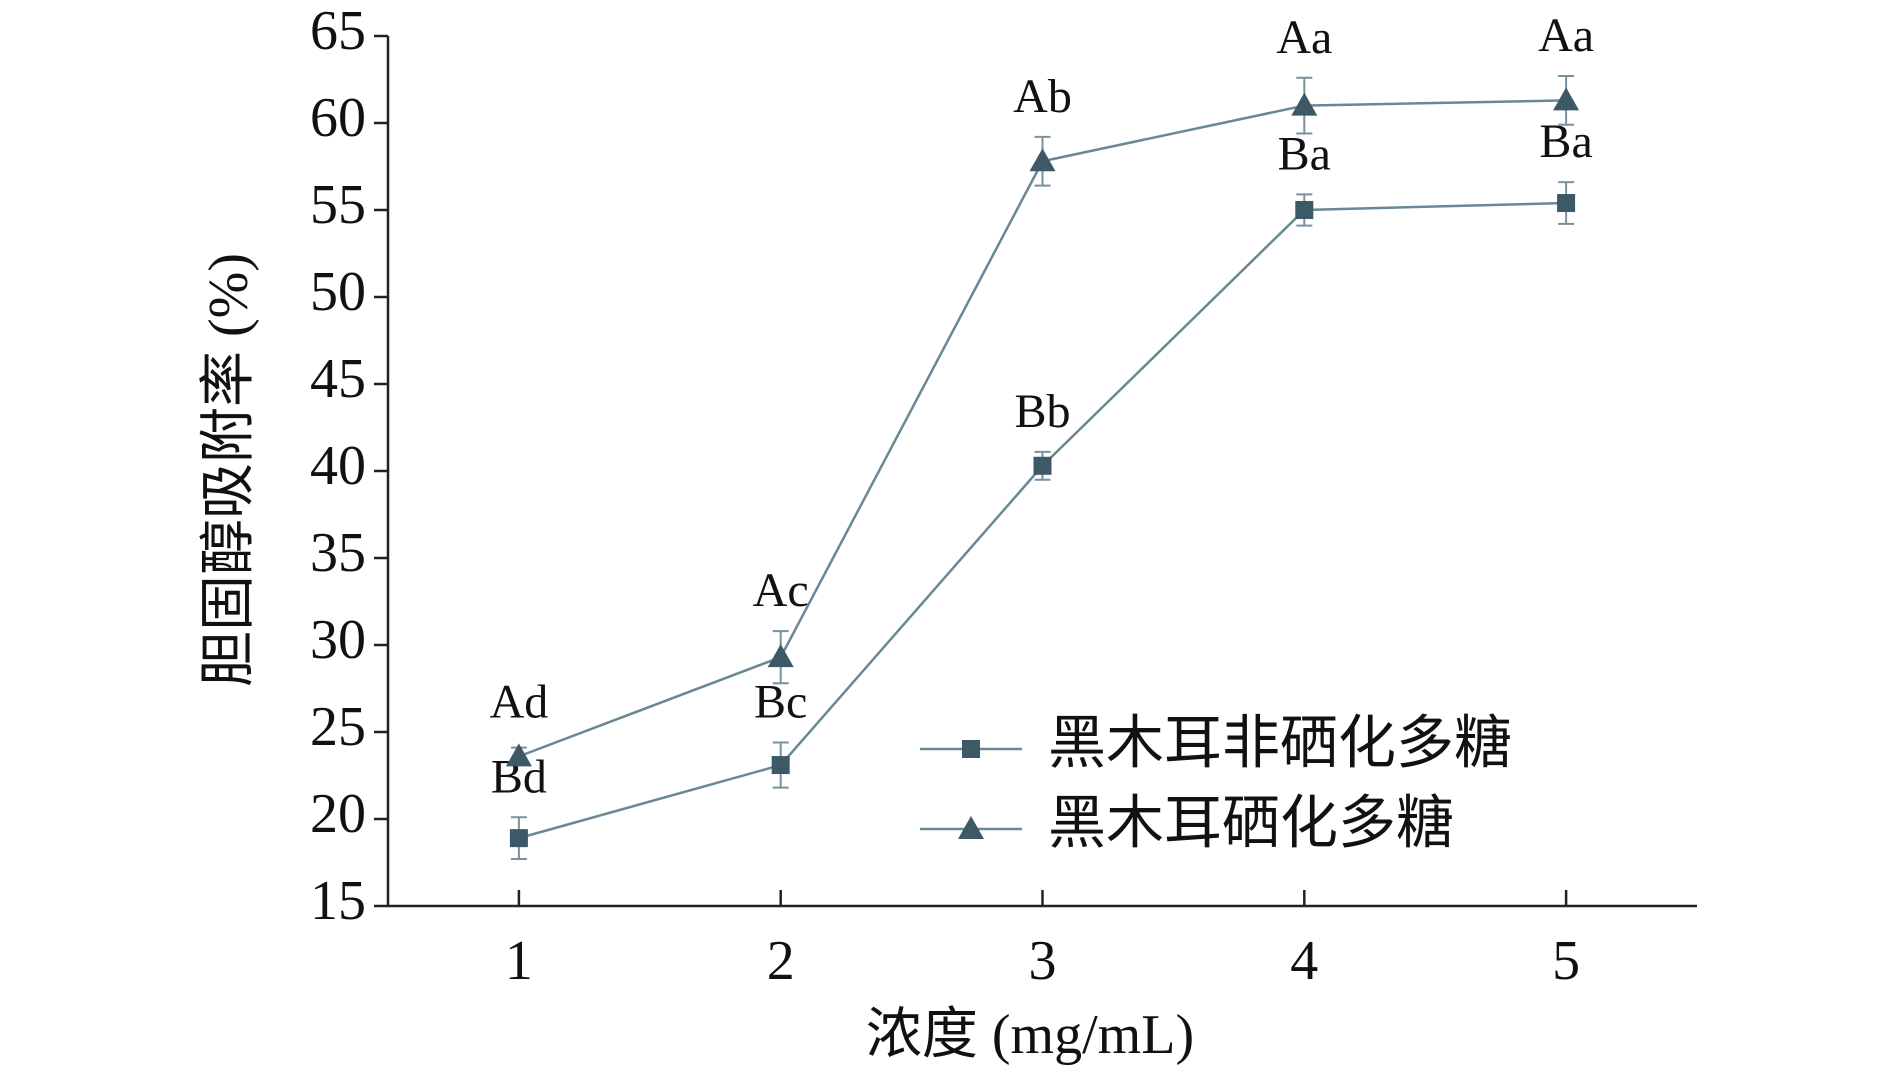 The height and width of the screenshot is (1091, 1890). I want to click on legend-label: 黑木耳非硒化多糖, so click(1280, 742).